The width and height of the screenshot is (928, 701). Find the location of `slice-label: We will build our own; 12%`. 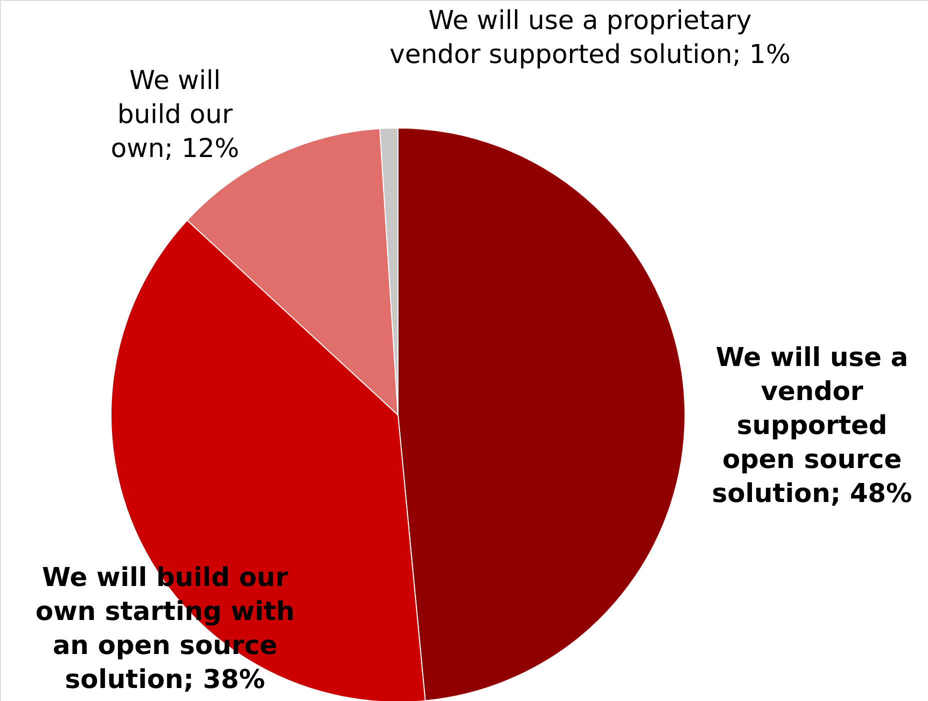

slice-label: We will build our own; 12% is located at coordinates (175, 115).